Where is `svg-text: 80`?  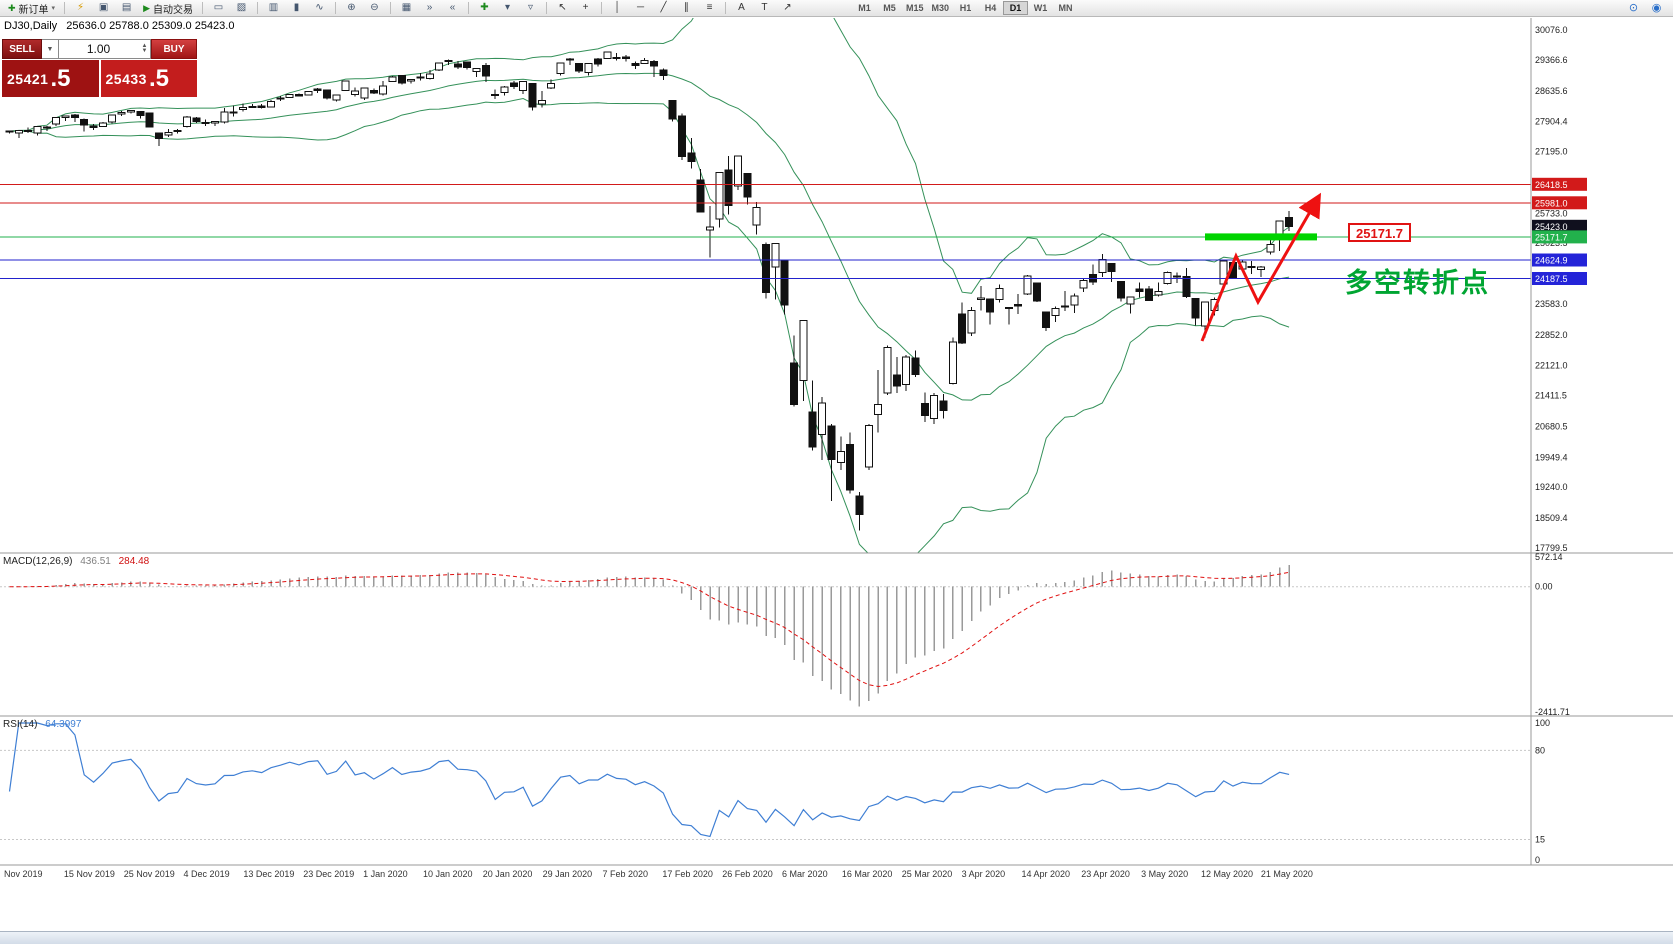
svg-text: 80 is located at coordinates (1540, 750).